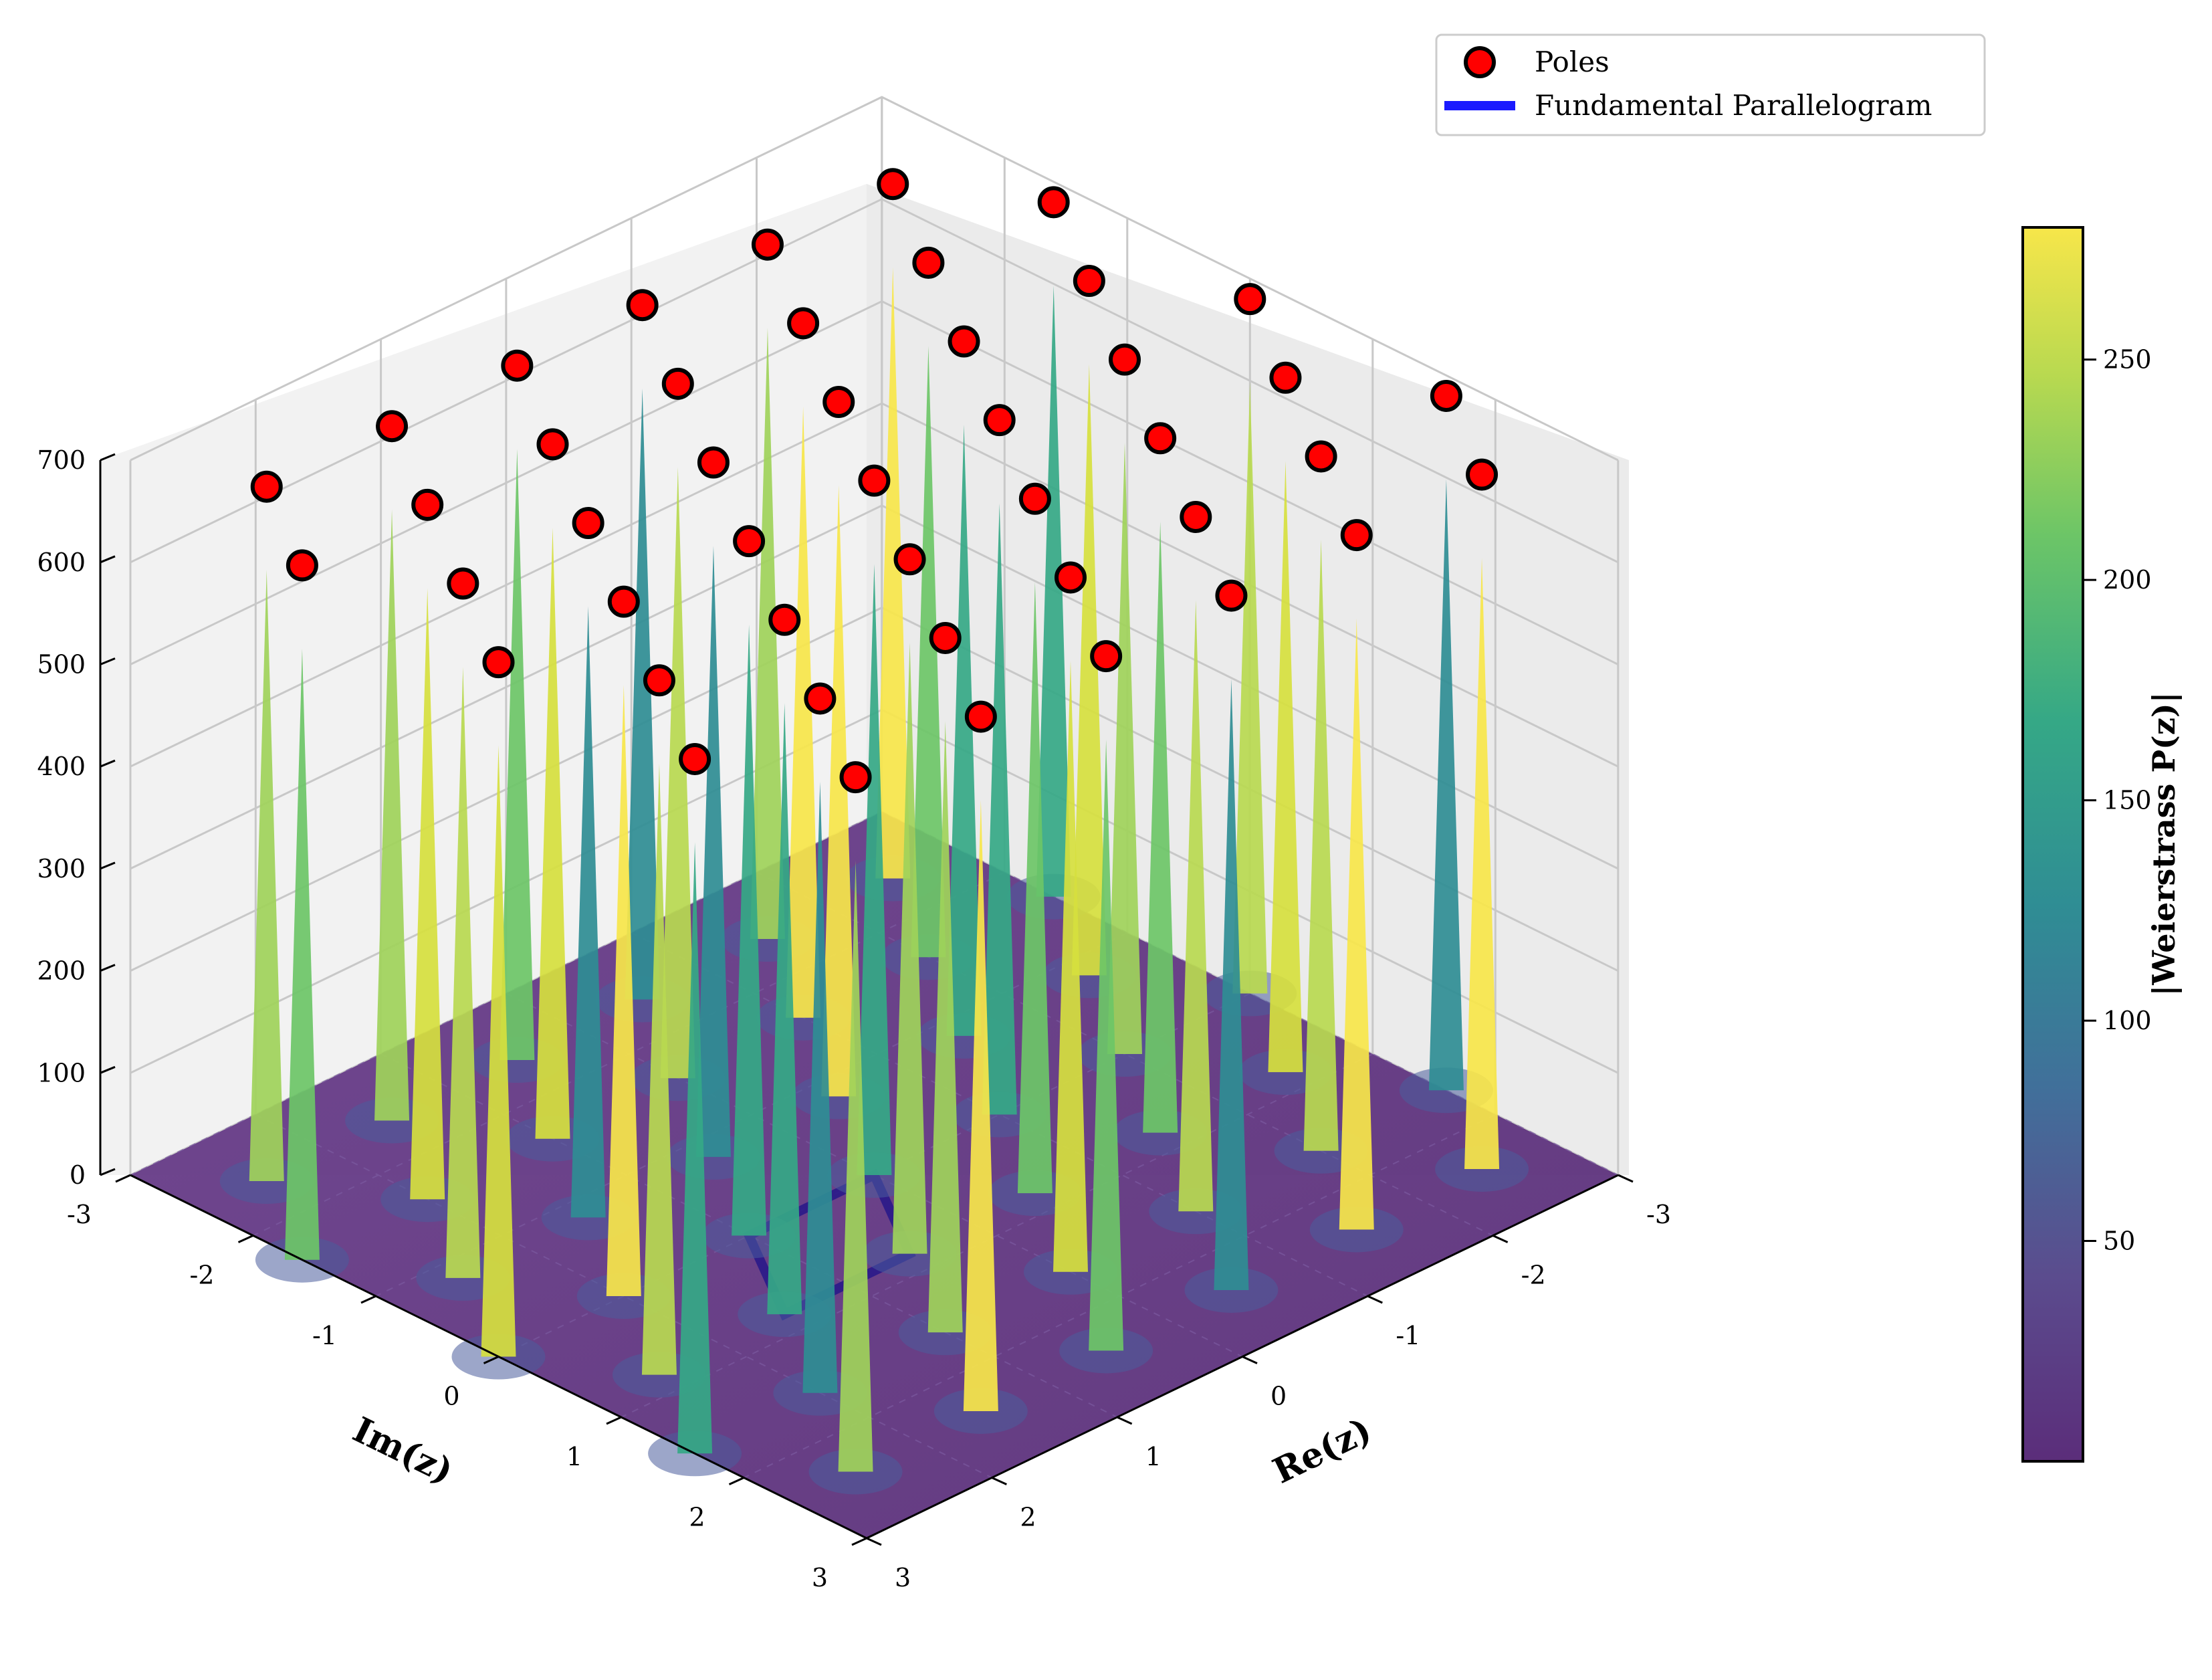 Image resolution: width=2212 pixels, height=1680 pixels. What do you see at coordinates (820, 1577) in the screenshot?
I see `im-tick-label: 3` at bounding box center [820, 1577].